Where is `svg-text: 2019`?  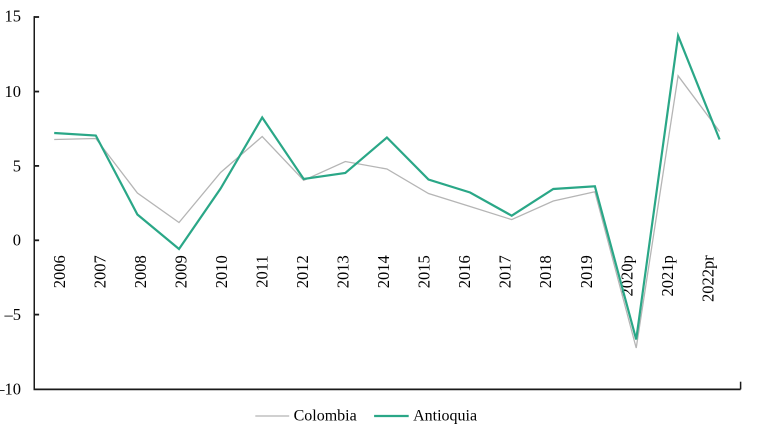
svg-text: 2019 is located at coordinates (586, 271).